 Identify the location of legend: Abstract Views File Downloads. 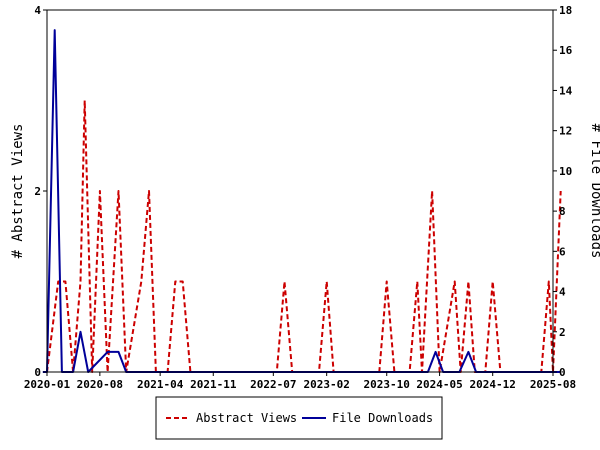
(299, 418).